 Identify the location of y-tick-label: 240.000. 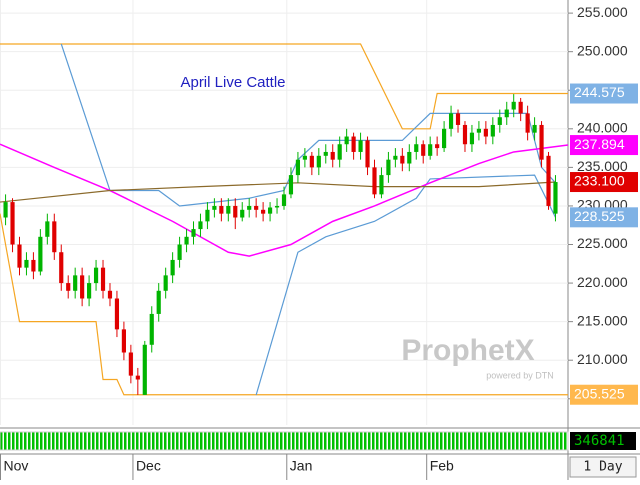
(602, 128).